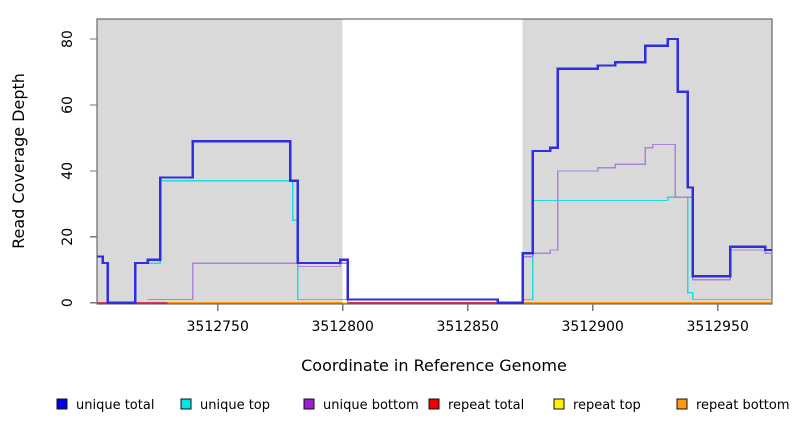 The height and width of the screenshot is (432, 792). Describe the element at coordinates (559, 404) in the screenshot. I see `legend-swatch-repeat-top` at that location.